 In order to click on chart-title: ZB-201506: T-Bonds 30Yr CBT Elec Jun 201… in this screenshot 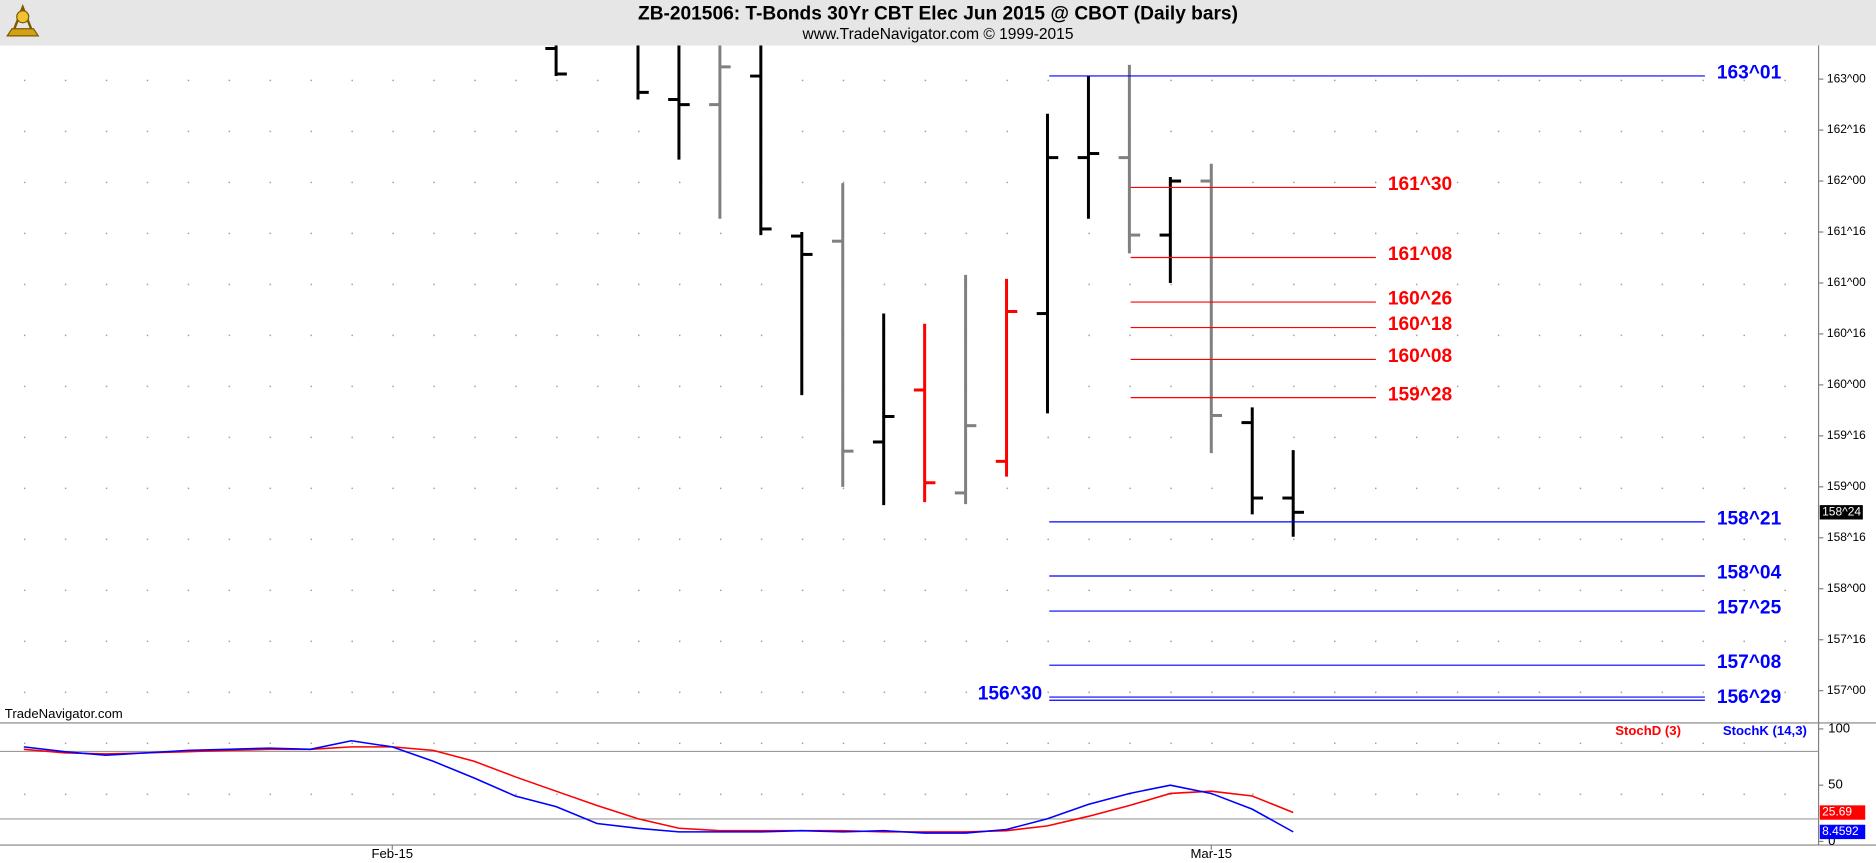, I will do `click(938, 13)`.